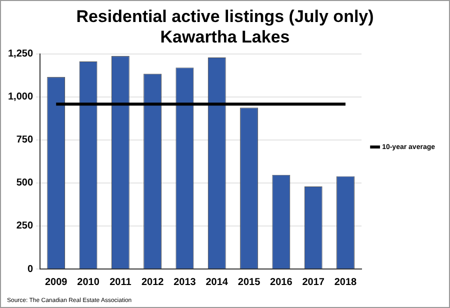 Image resolution: width=450 pixels, height=308 pixels. What do you see at coordinates (21, 54) in the screenshot?
I see `y-tick-label: 1,250` at bounding box center [21, 54].